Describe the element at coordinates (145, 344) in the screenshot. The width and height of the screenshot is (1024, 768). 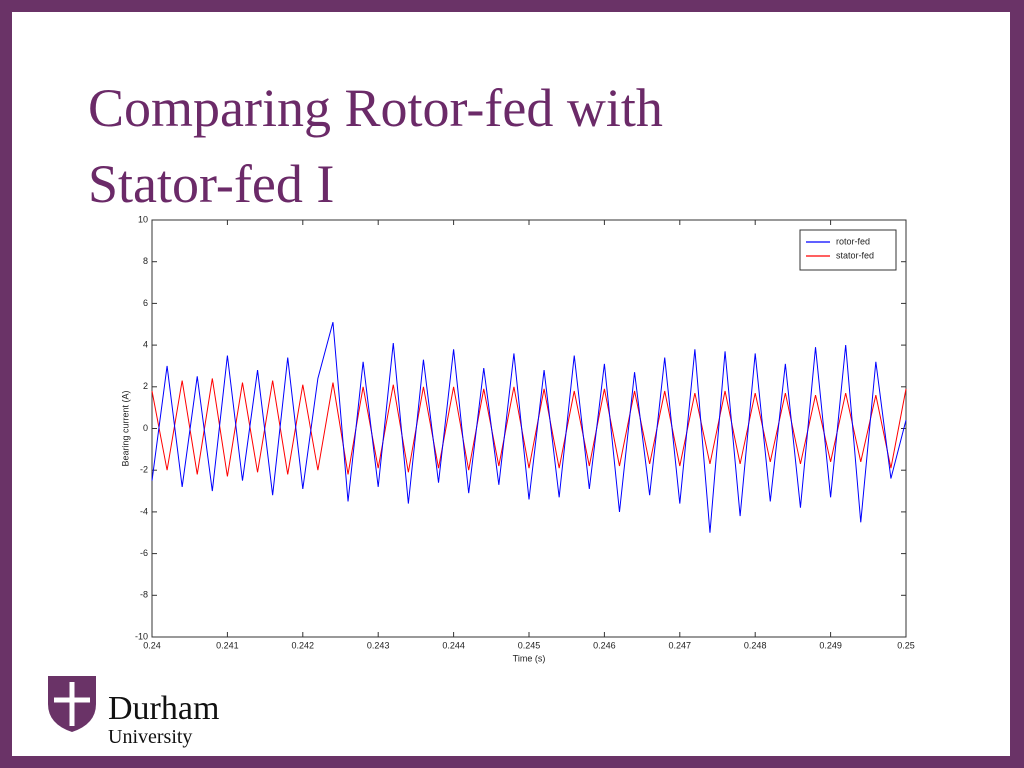
I see `y-tick-label: 4` at that location.